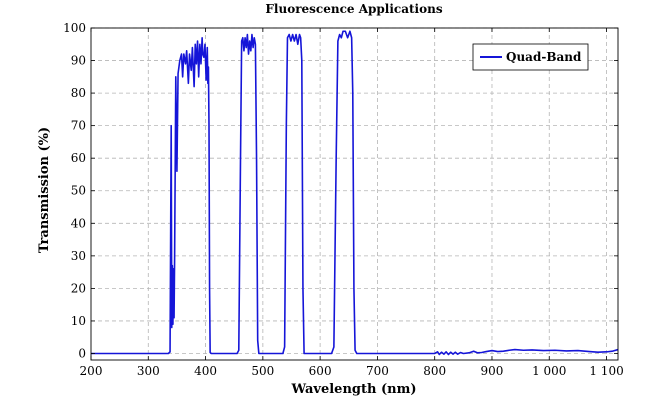  Describe the element at coordinates (78, 288) in the screenshot. I see `y-tick-label: 20` at that location.